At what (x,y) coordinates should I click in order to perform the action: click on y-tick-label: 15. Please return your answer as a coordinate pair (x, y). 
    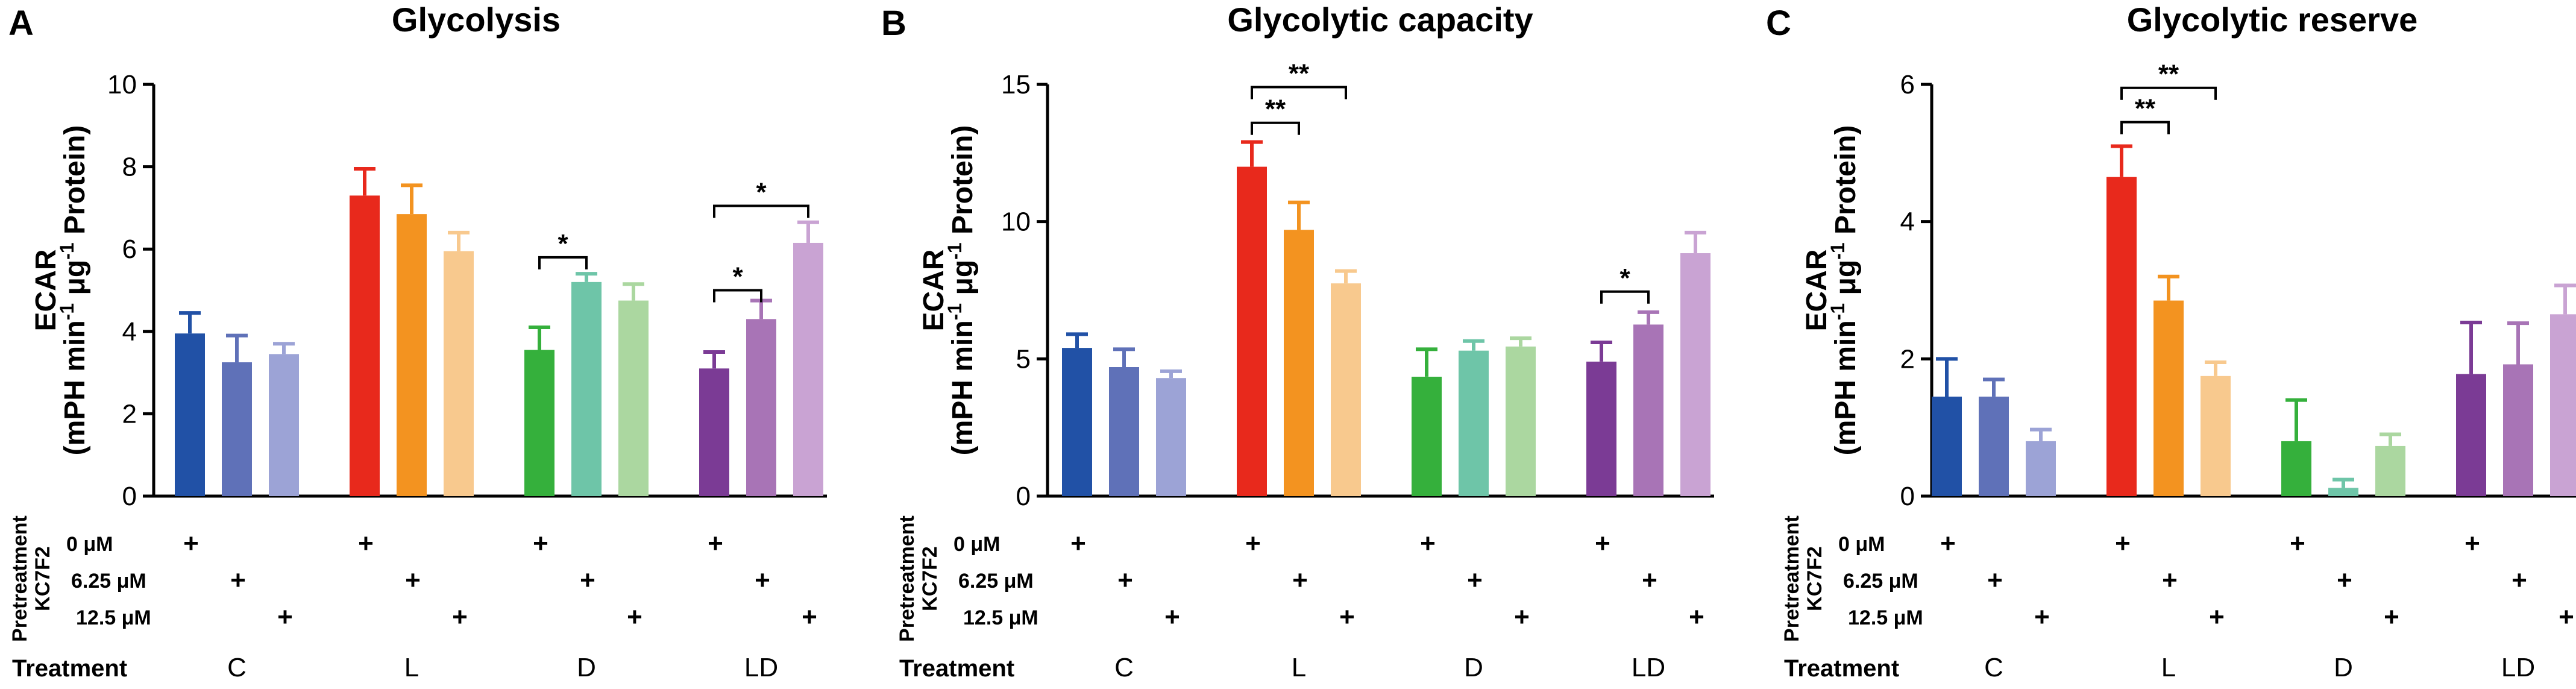
    Looking at the image, I should click on (1016, 85).